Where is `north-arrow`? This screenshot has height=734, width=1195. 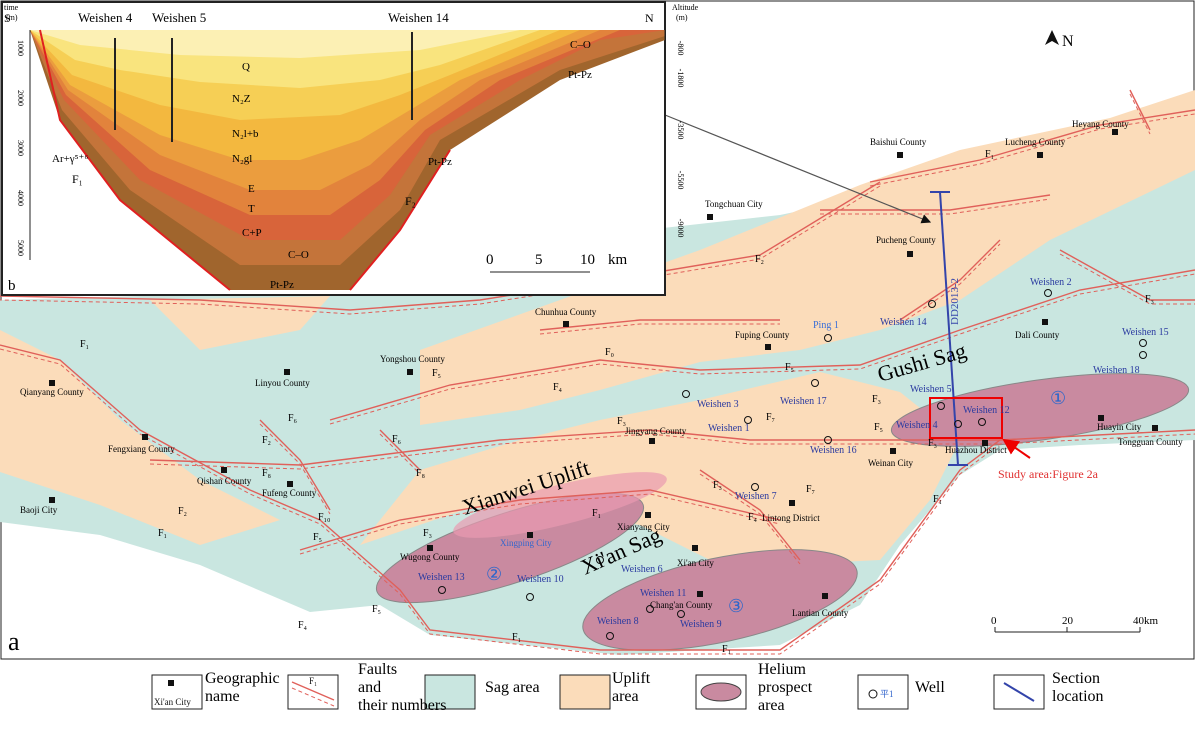
north-arrow is located at coordinates (1052, 37).